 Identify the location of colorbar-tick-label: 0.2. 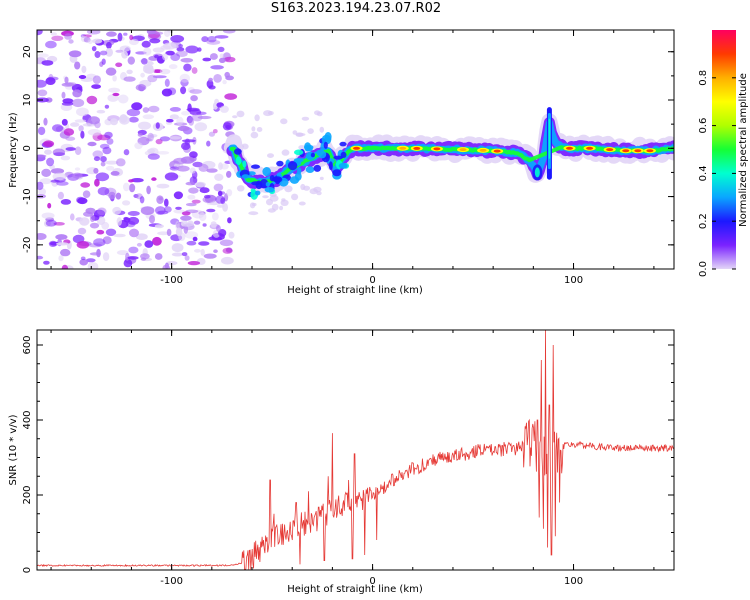
(703, 221).